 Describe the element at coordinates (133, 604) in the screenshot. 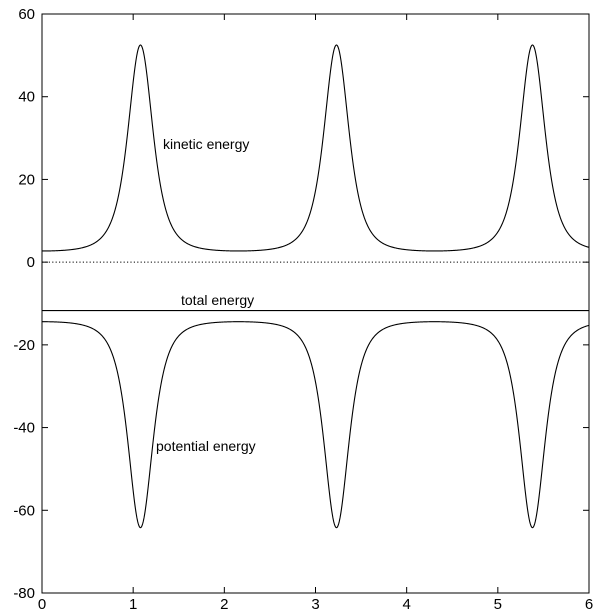

I see `x-tick-label: 1` at that location.